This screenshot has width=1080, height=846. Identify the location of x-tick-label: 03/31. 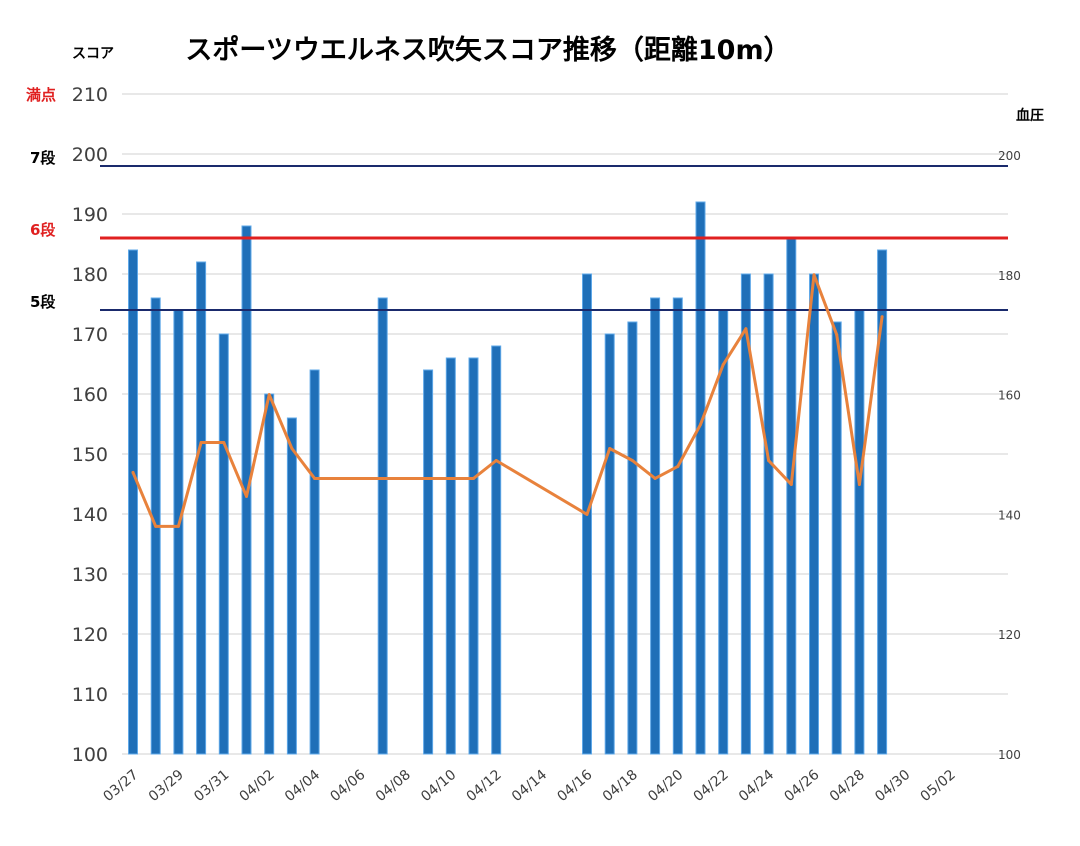
(211, 786).